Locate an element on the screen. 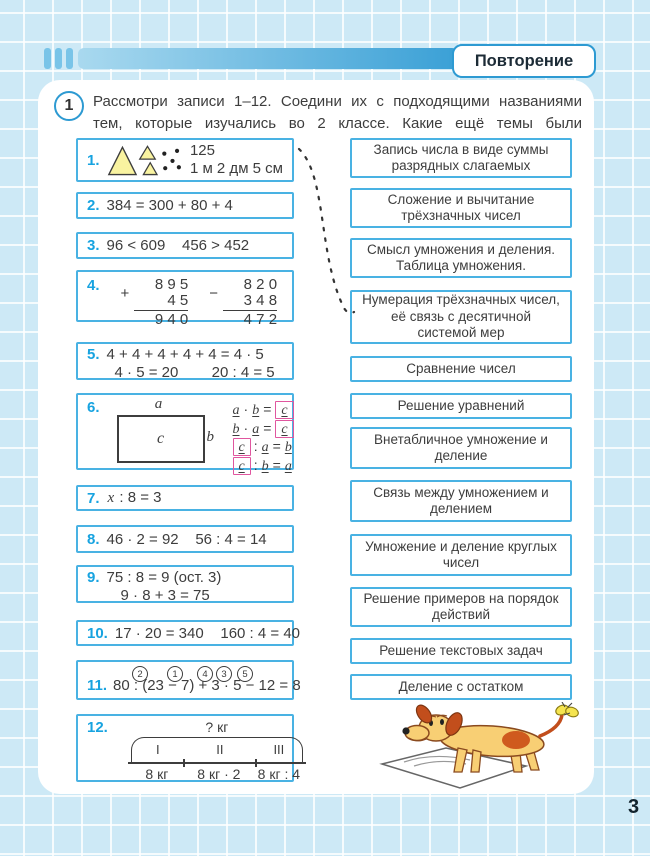  exercise-1-content: 1. 125 1 м 2 дм 5 см is located at coordinates (185, 160).